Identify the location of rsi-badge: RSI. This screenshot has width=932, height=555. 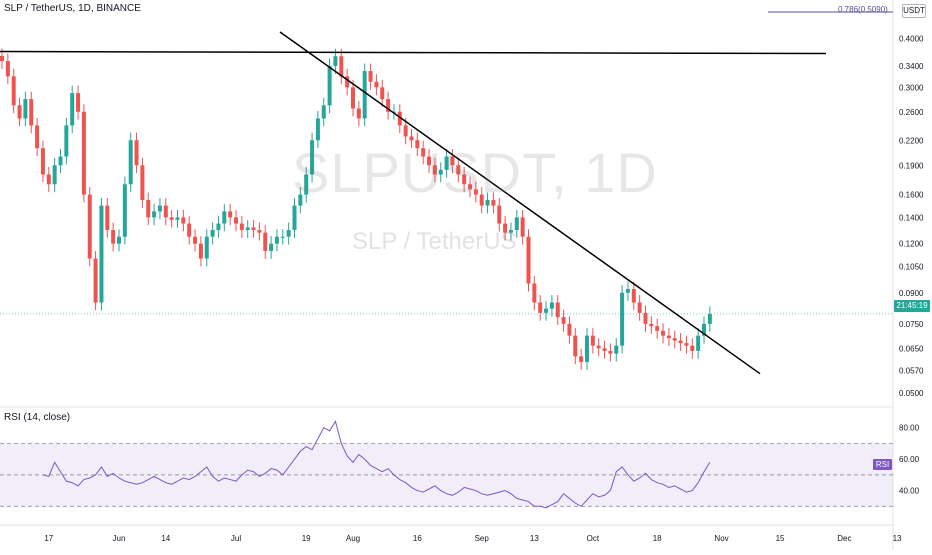
(882, 464).